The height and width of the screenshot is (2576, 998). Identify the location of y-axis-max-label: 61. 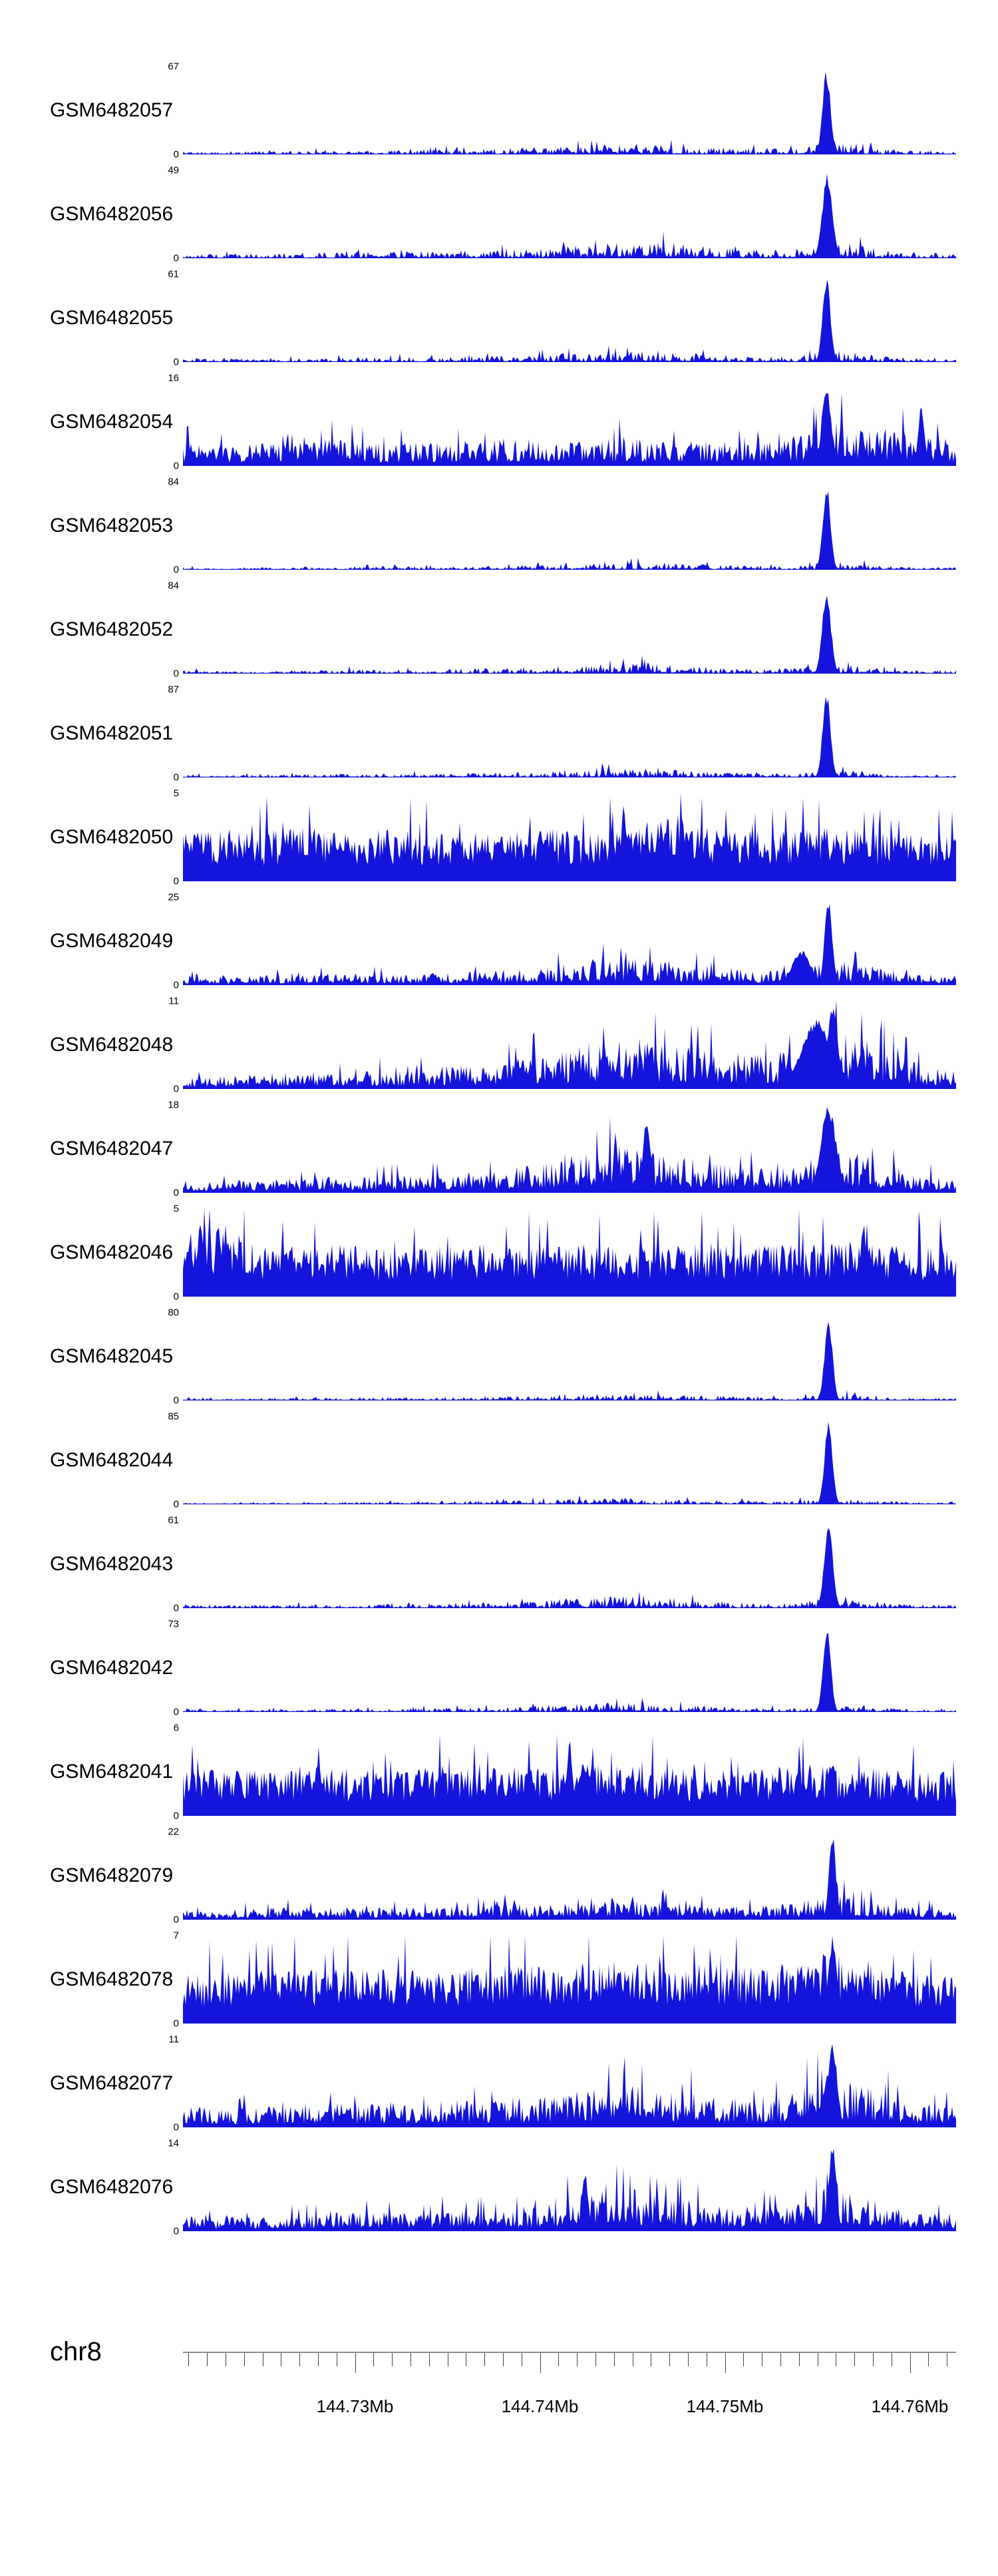
(173, 1520).